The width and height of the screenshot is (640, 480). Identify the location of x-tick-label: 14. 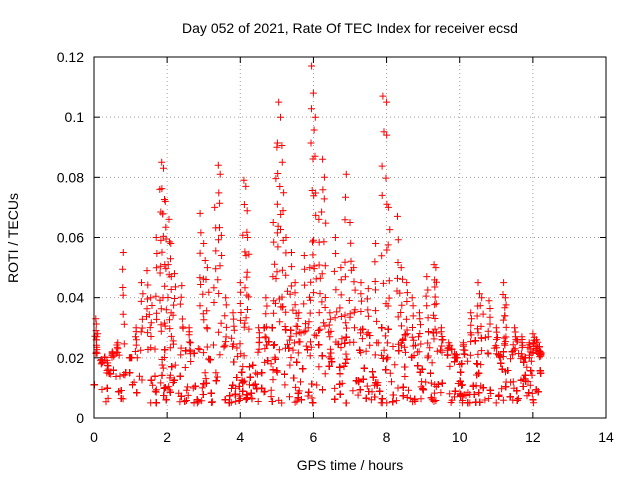
(606, 437).